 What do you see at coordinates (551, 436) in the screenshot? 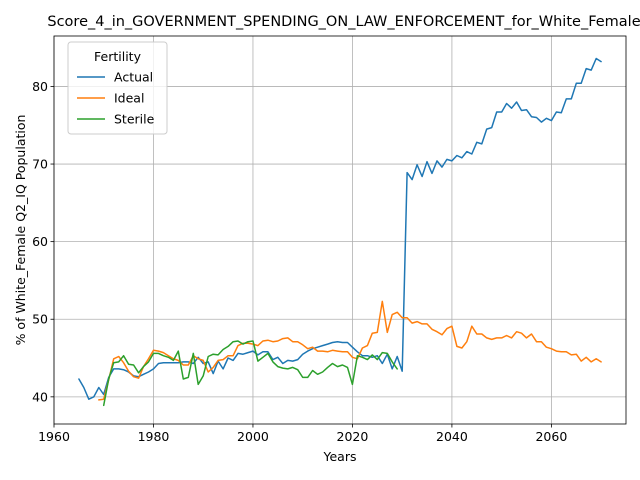
I see `x-tick-label: 2060` at bounding box center [551, 436].